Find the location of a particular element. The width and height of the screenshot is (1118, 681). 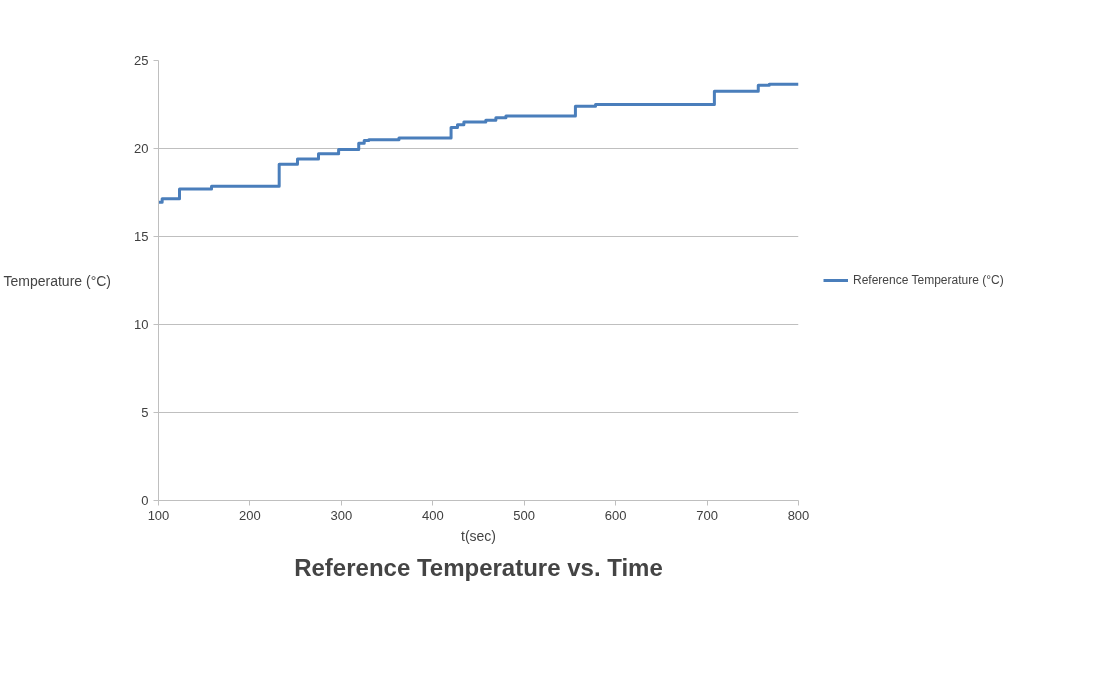

y-axis-title: Temperature (°C) is located at coordinates (57, 280).